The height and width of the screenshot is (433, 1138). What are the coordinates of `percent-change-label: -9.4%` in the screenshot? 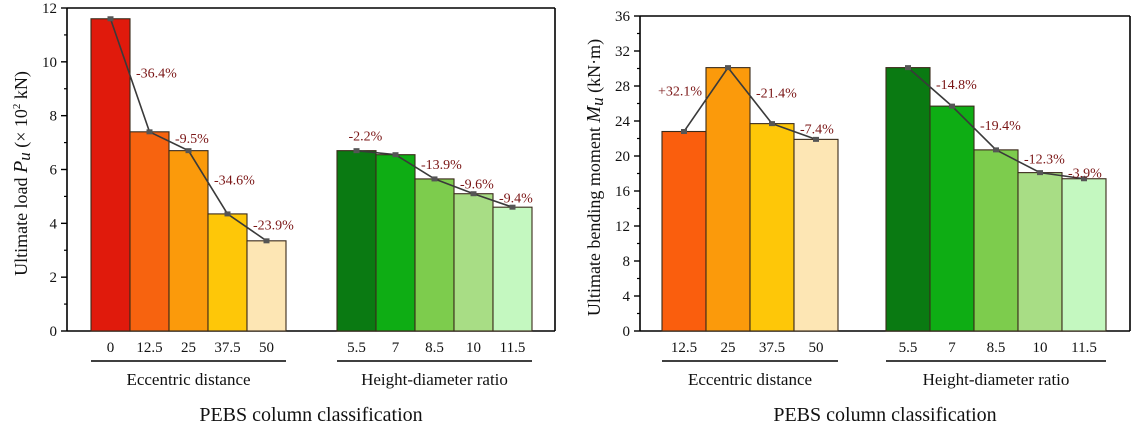 It's located at (516, 198).